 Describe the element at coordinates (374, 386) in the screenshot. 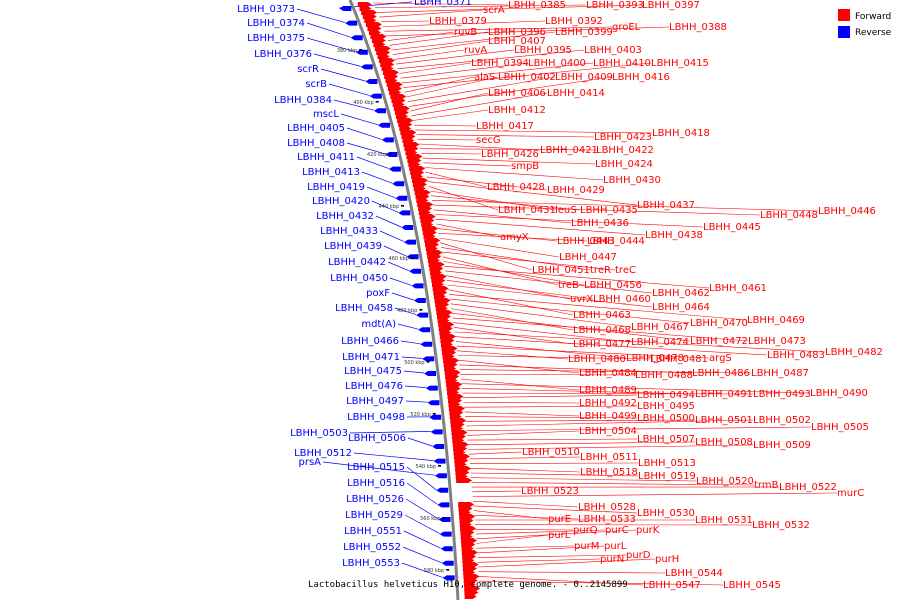

I see `reverse-gene-label: LBHH_0476` at that location.